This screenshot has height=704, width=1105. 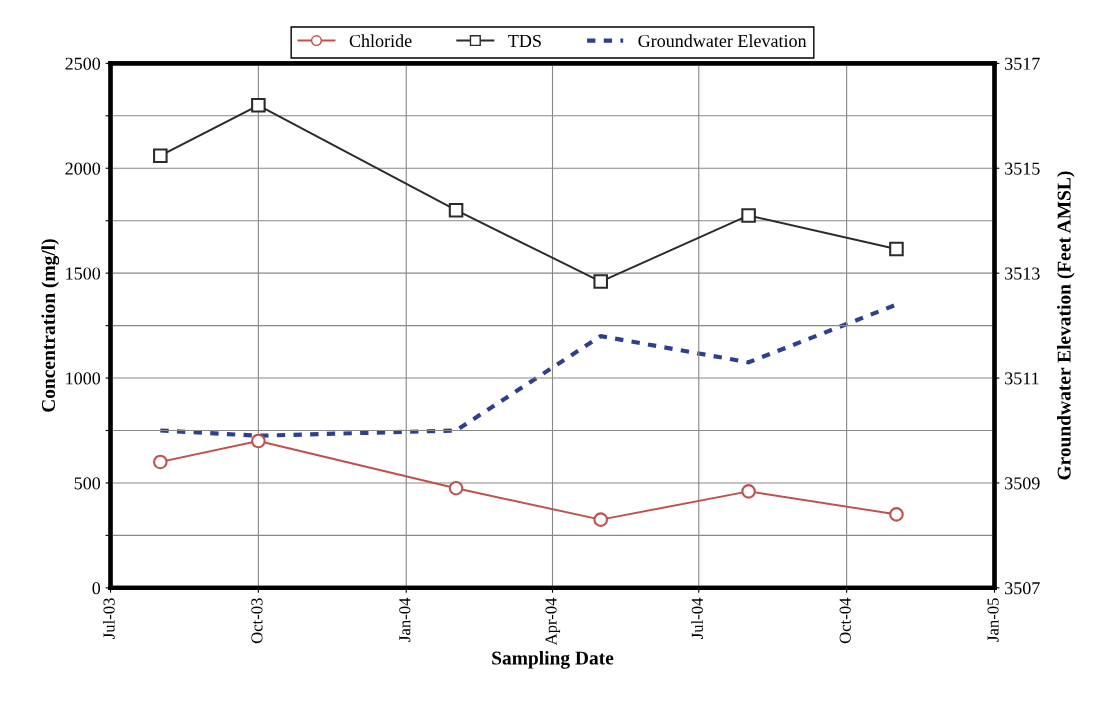 I want to click on y-axis-title: Concentration (mg/l), so click(x=50, y=325).